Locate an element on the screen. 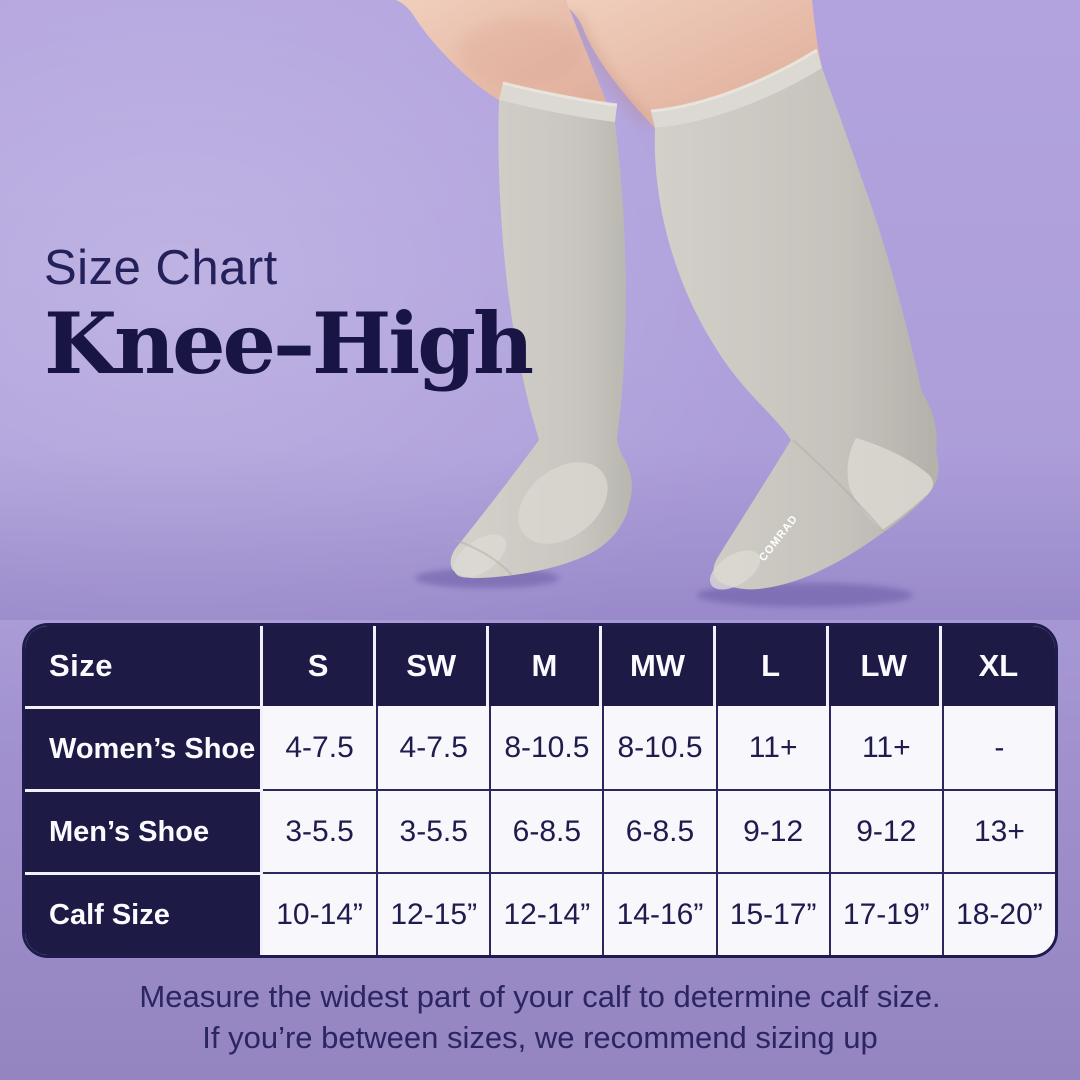 The width and height of the screenshot is (1080, 1080). table-cell: 12-15” is located at coordinates (433, 913).